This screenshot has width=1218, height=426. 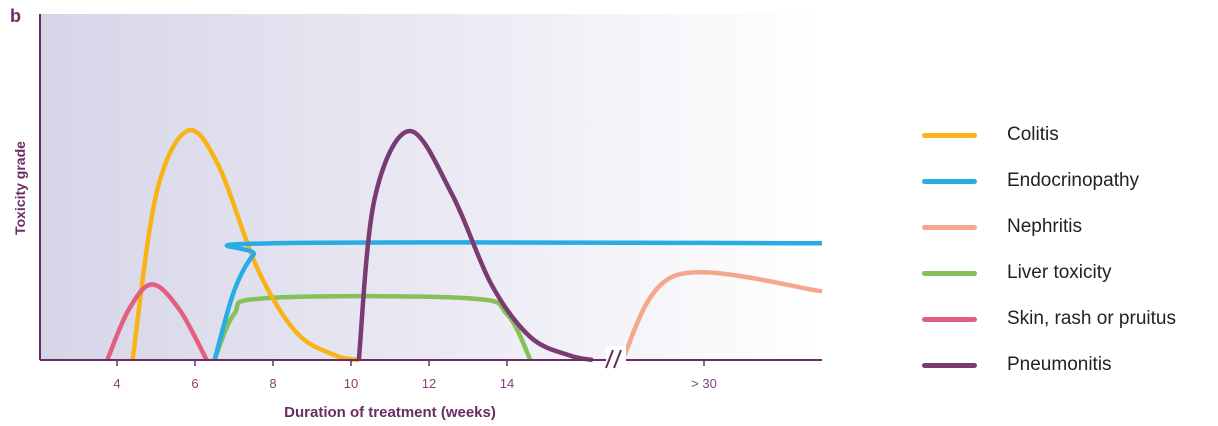 What do you see at coordinates (415, 375) in the screenshot?
I see `ticks-group: 4 6 8 10 12 14 > 30` at bounding box center [415, 375].